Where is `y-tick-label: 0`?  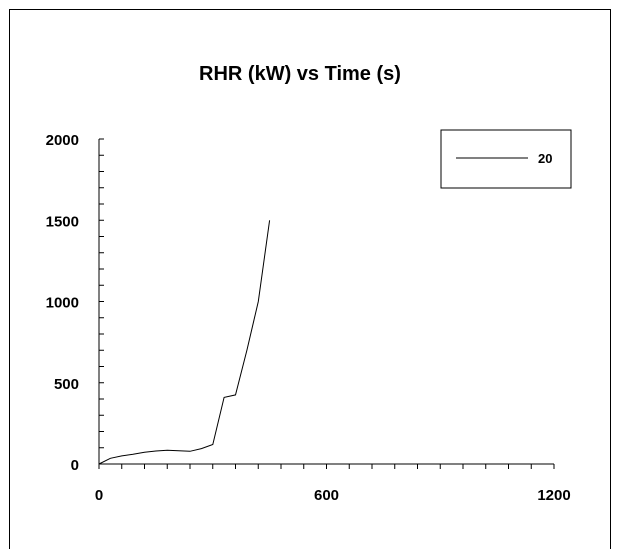
y-tick-label: 0 is located at coordinates (75, 465).